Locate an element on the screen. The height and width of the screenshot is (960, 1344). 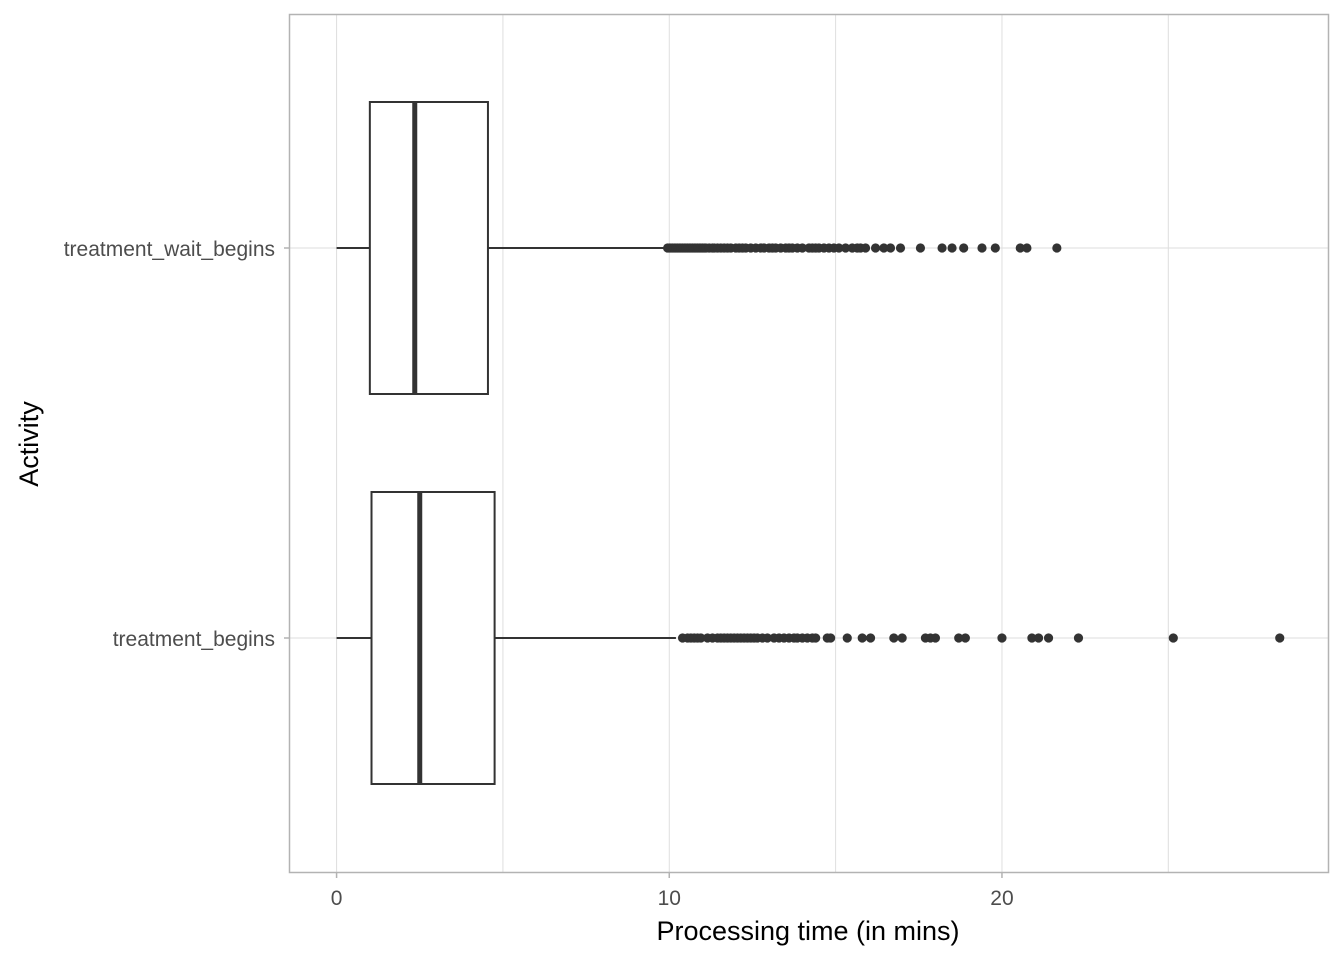
x-axis-title: Processing time (in mins) is located at coordinates (807, 931).